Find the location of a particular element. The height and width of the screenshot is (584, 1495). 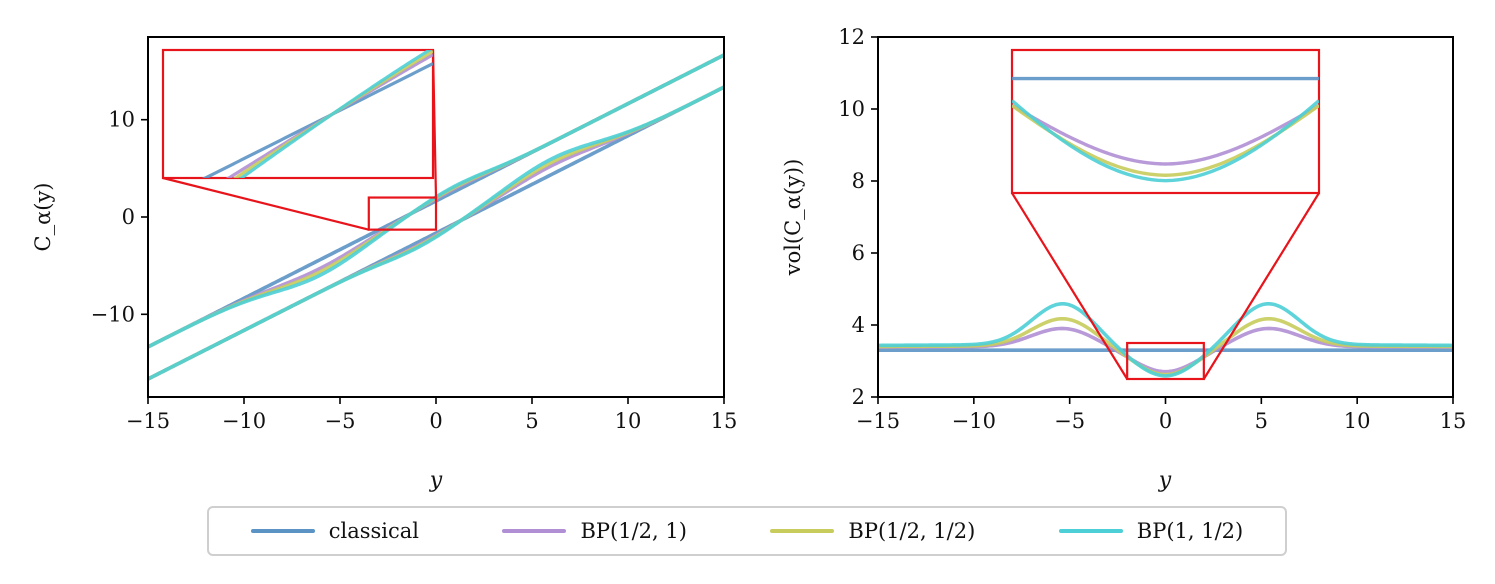

right-xtick-label: 15 is located at coordinates (1453, 421).